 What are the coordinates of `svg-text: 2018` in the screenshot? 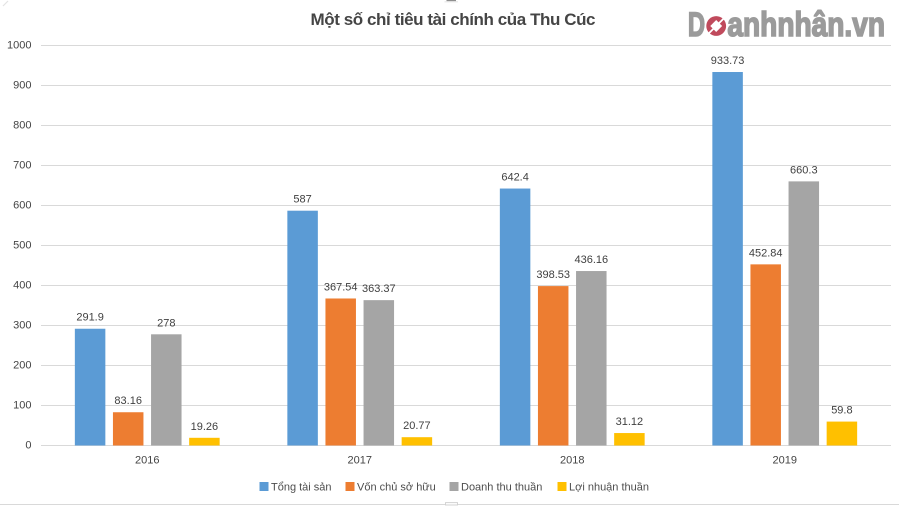 It's located at (572, 460).